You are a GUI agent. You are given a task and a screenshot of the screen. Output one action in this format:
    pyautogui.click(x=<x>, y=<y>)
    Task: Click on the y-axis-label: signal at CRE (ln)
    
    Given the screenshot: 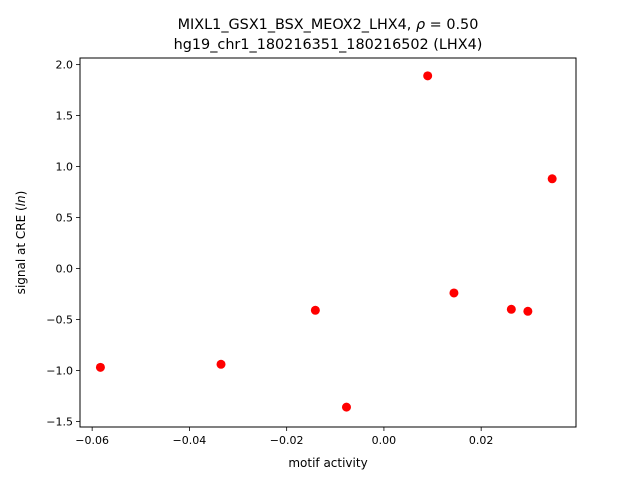 What is the action you would take?
    pyautogui.click(x=21, y=243)
    